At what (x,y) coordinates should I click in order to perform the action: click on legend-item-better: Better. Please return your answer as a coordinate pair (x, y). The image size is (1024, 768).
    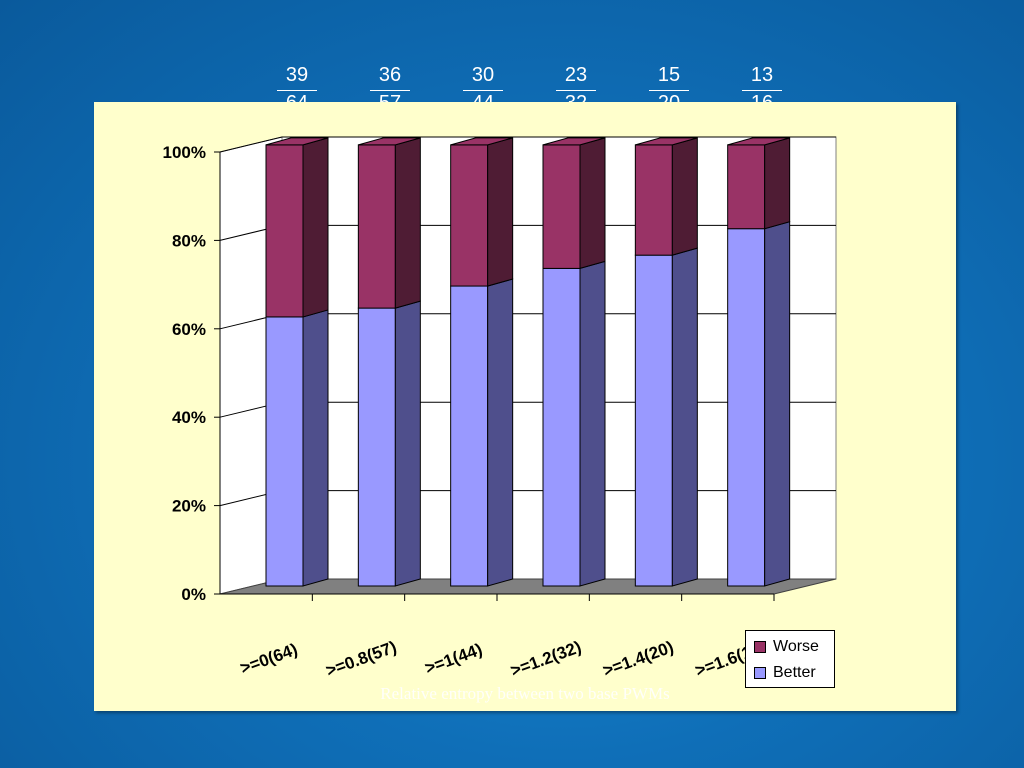
    Looking at the image, I should click on (785, 673).